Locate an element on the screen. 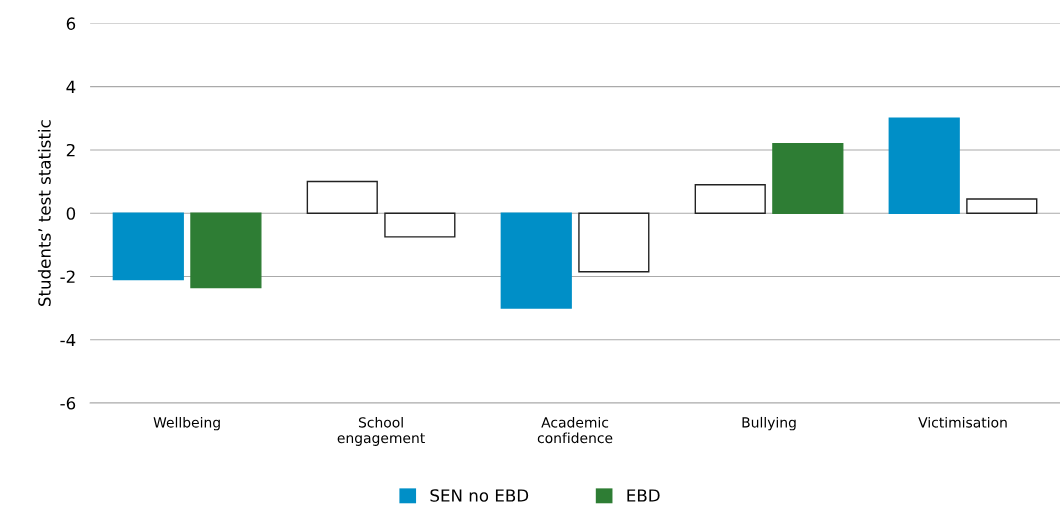  x-tick-label: Academic confidence is located at coordinates (575, 430).